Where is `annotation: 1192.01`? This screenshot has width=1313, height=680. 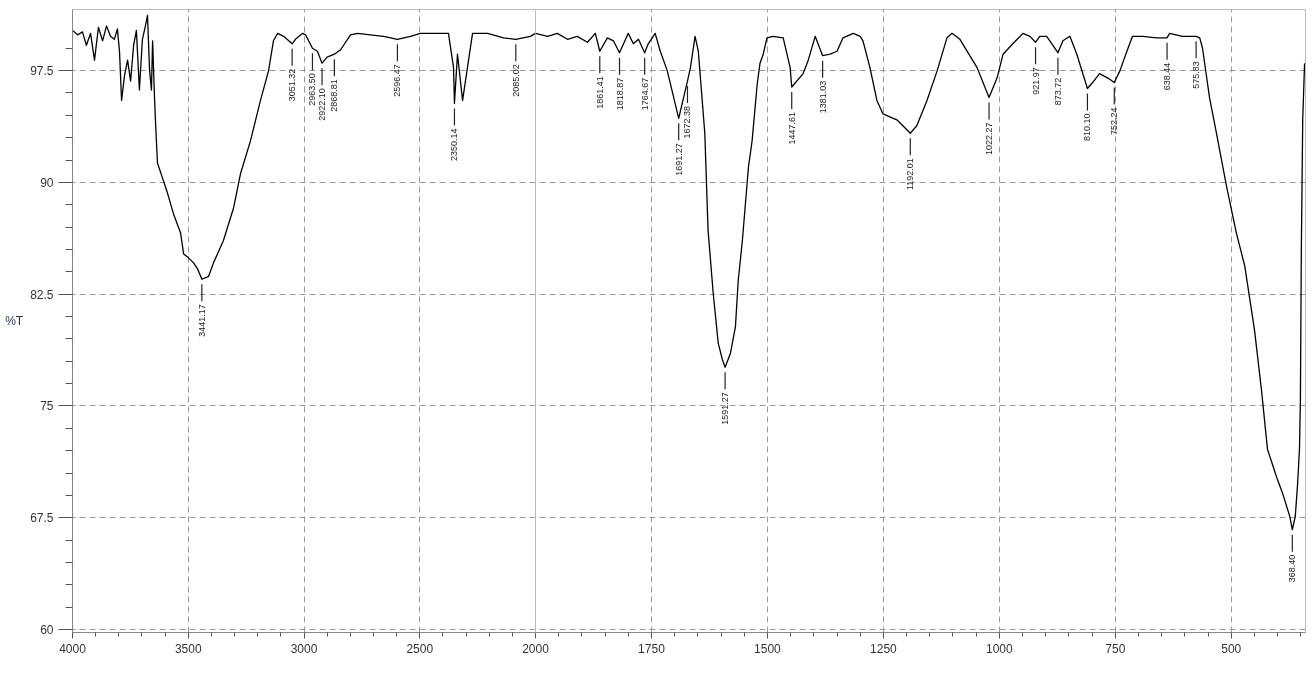
annotation: 1192.01 is located at coordinates (910, 174).